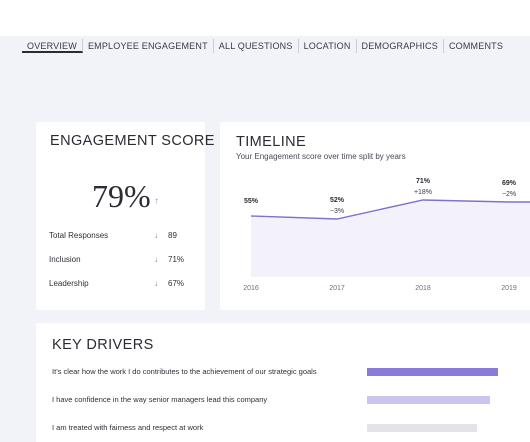 The image size is (530, 442). Describe the element at coordinates (390, 209) in the screenshot. I see `timeline-line` at that location.